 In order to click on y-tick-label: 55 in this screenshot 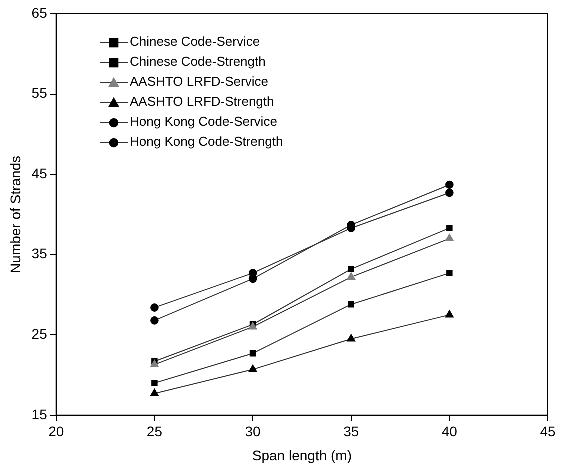, I will do `click(40, 93)`.